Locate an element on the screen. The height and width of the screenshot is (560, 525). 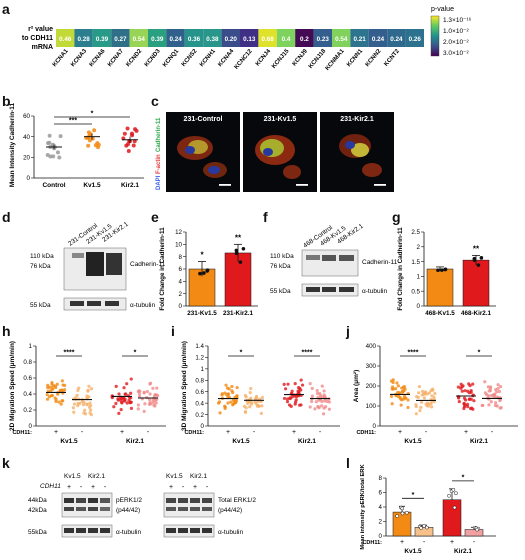
y-tick-label: 2.5 is located at coordinates (415, 232).